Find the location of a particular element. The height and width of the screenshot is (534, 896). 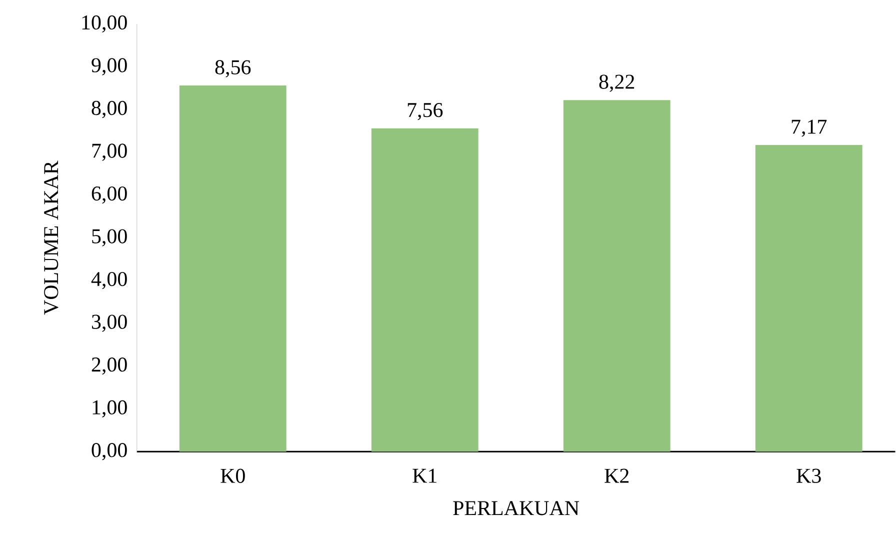

x-tick-label: K1 is located at coordinates (424, 476).